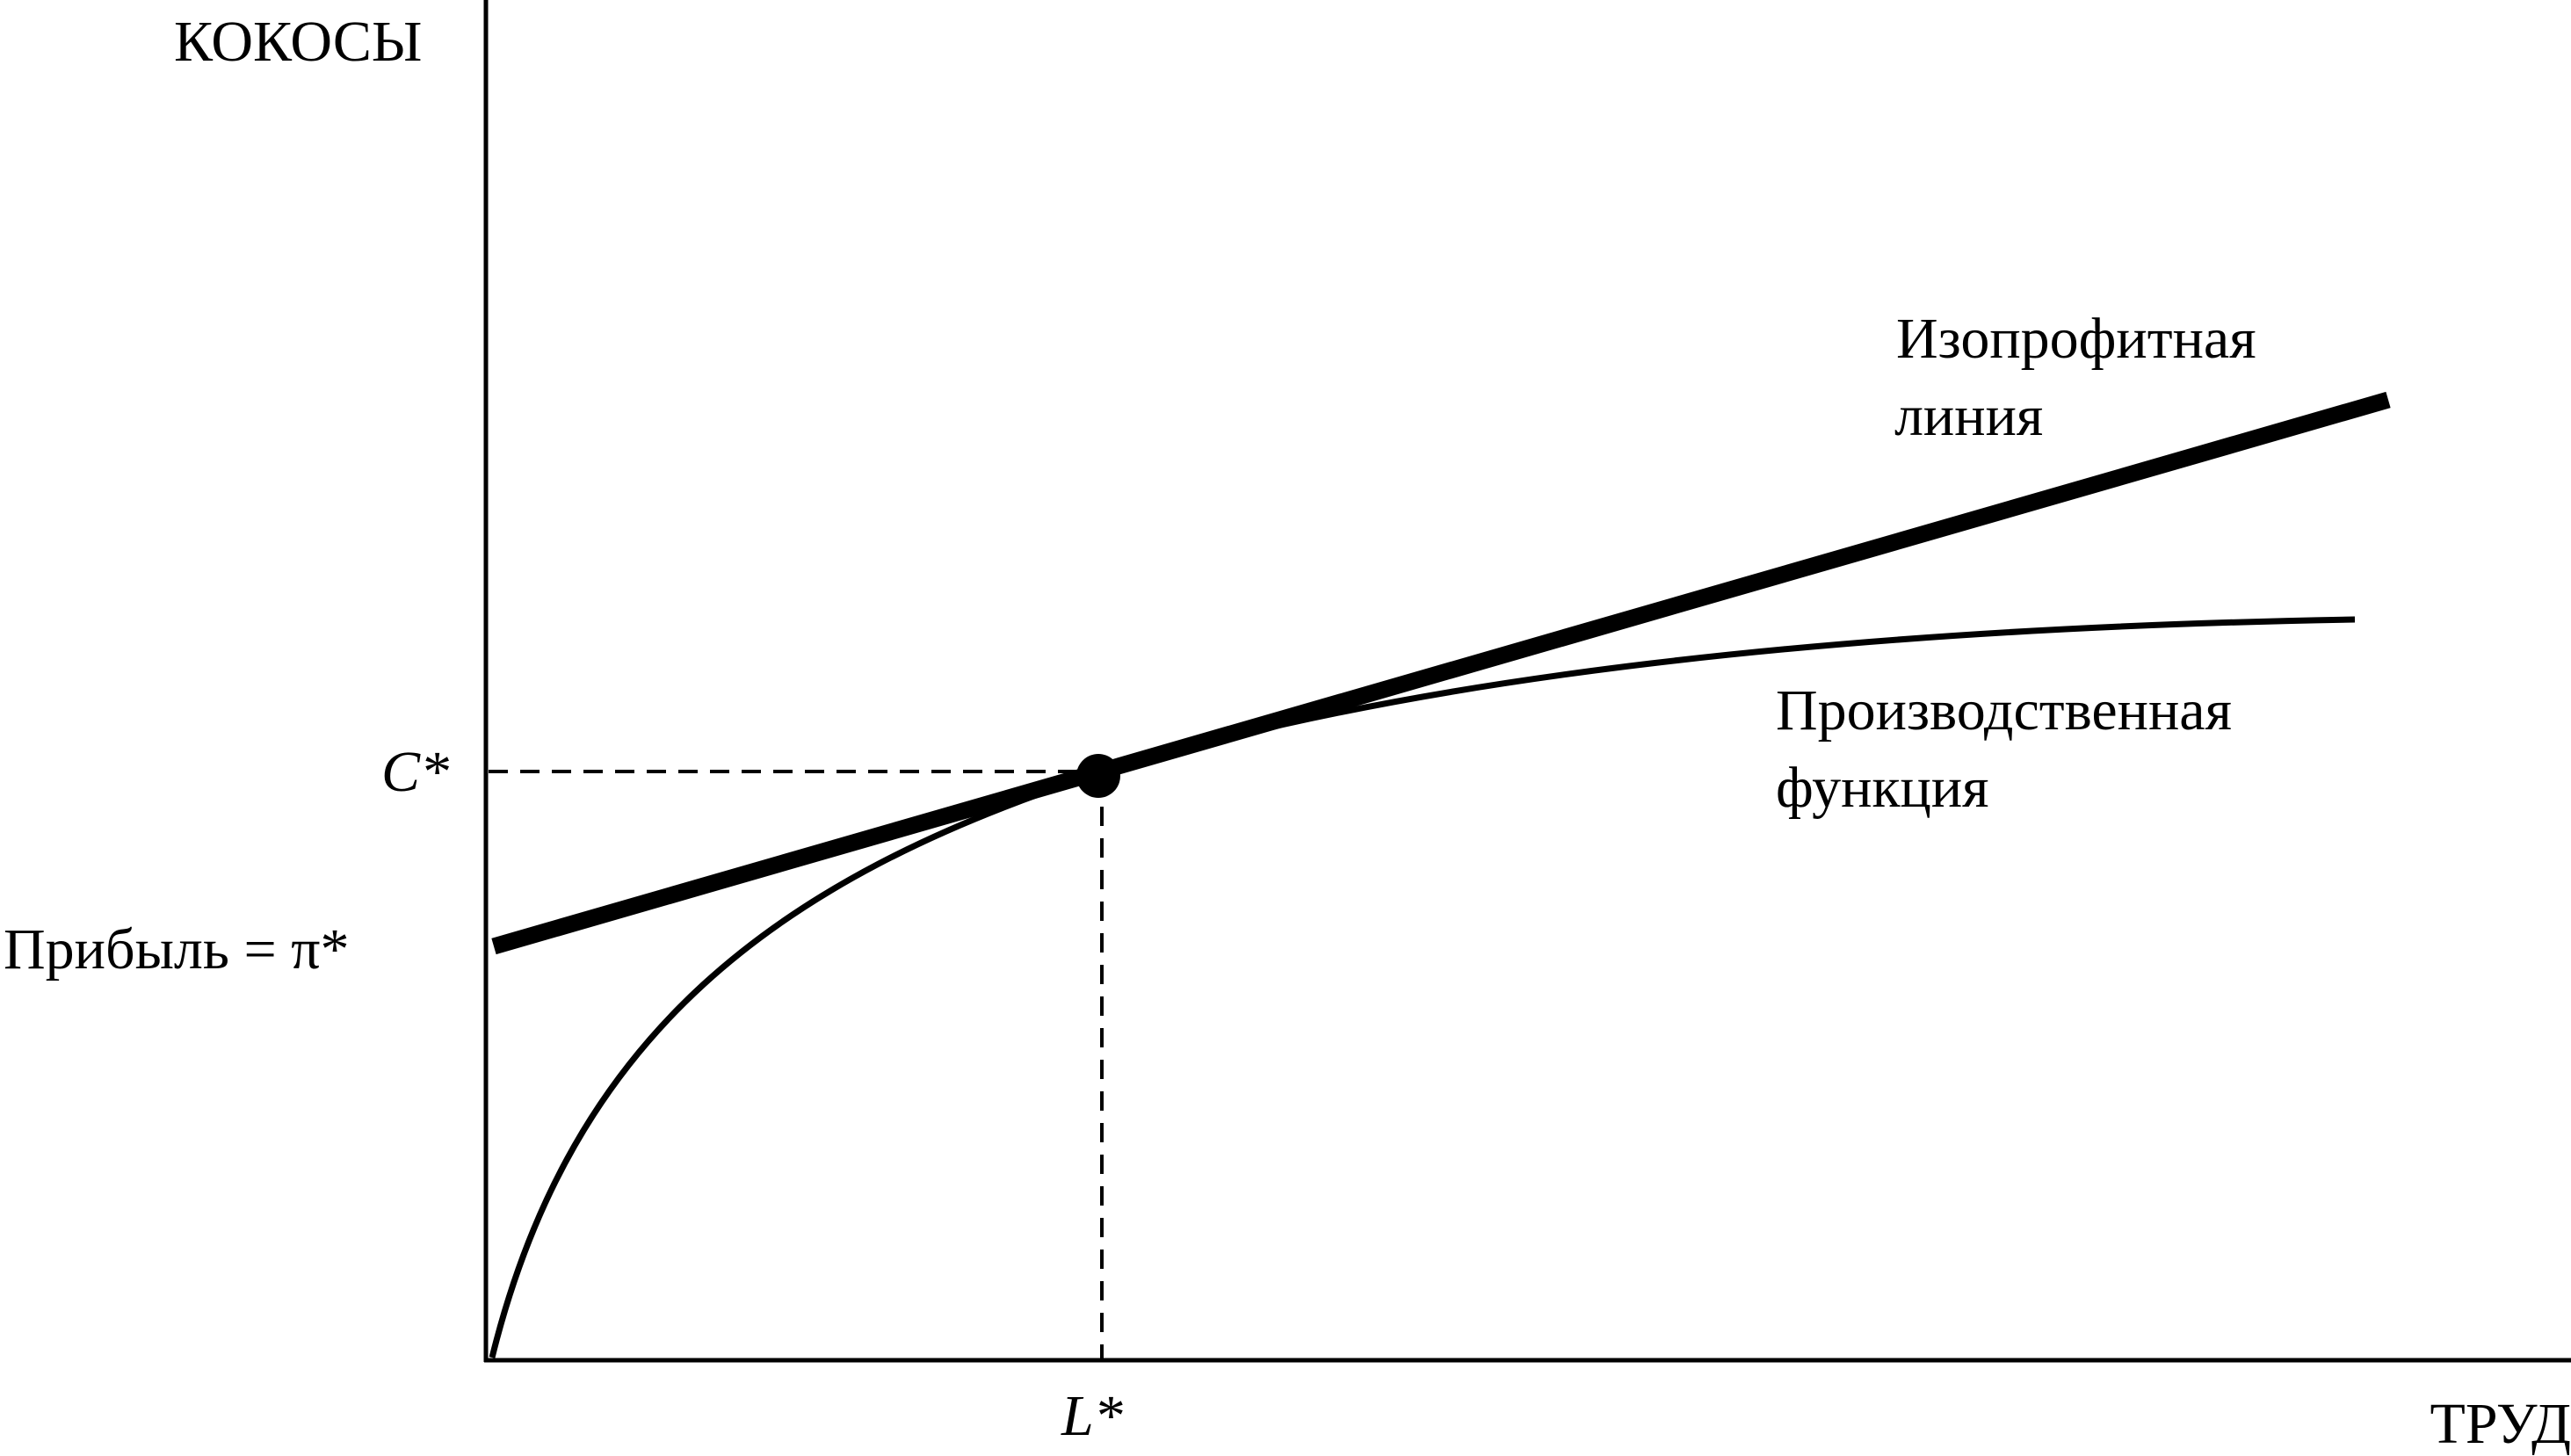 The width and height of the screenshot is (2571, 1456). What do you see at coordinates (796, 1065) in the screenshot?
I see `guide-lines` at bounding box center [796, 1065].